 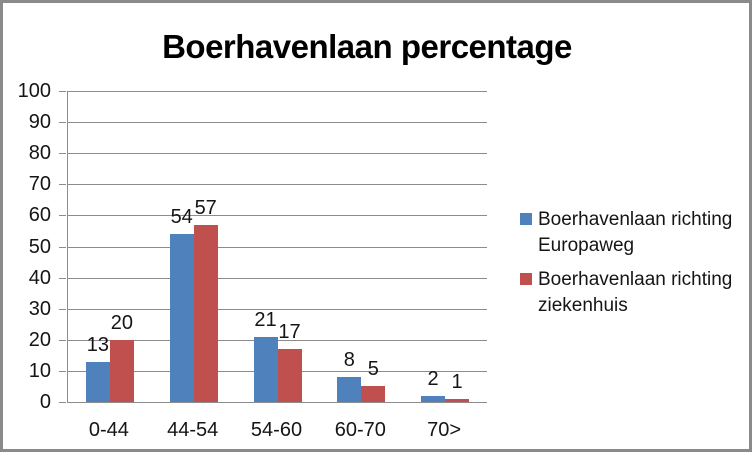 What do you see at coordinates (289, 332) in the screenshot?
I see `data-label: 17` at bounding box center [289, 332].